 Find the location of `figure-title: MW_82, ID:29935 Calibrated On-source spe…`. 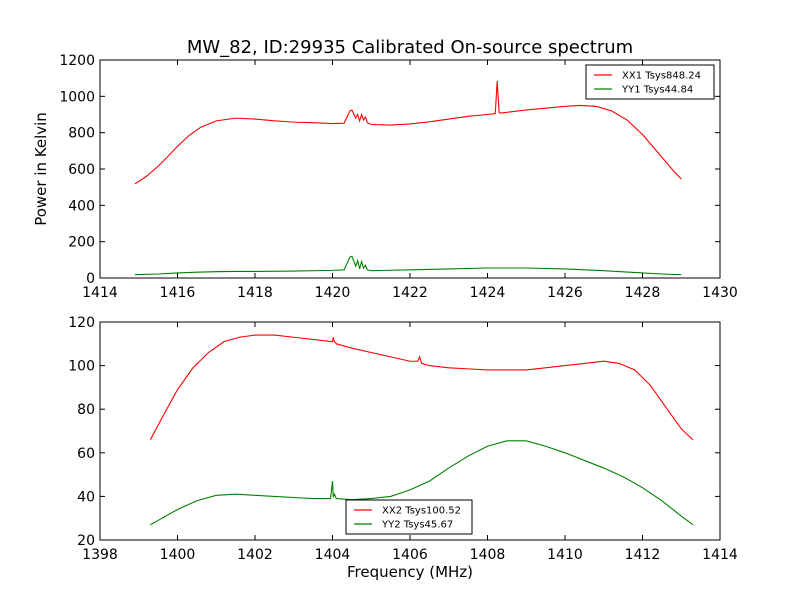

figure-title: MW_82, ID:29935 Calibrated On-source spe… is located at coordinates (410, 47).